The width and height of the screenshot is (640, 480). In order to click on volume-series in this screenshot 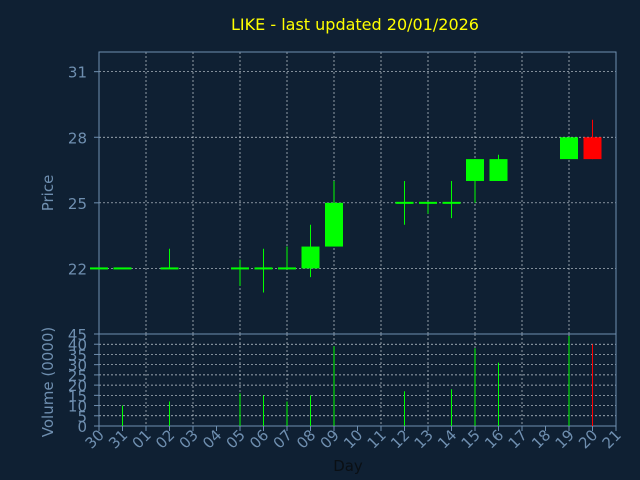, I will do `click(357, 381)`.